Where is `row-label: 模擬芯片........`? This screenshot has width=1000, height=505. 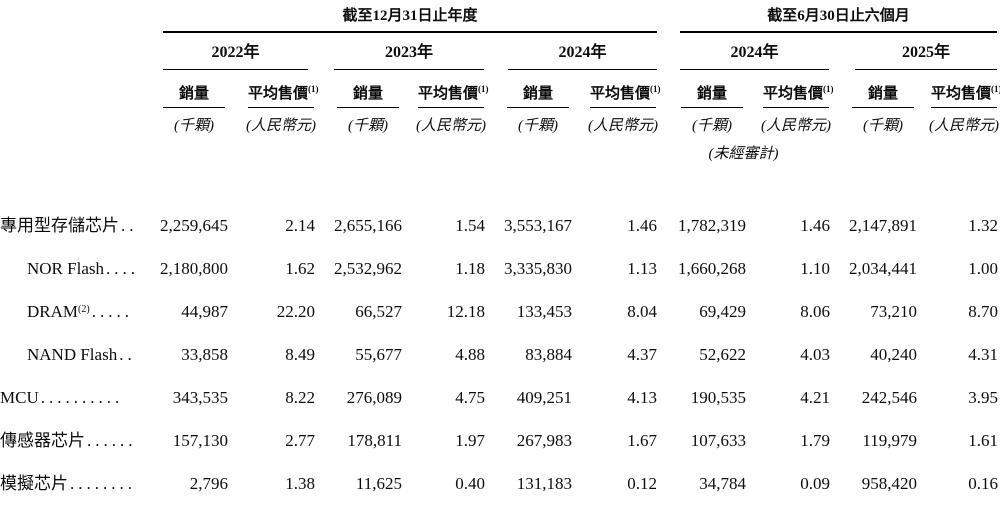
row-label: 模擬芯片........ is located at coordinates (75, 483).